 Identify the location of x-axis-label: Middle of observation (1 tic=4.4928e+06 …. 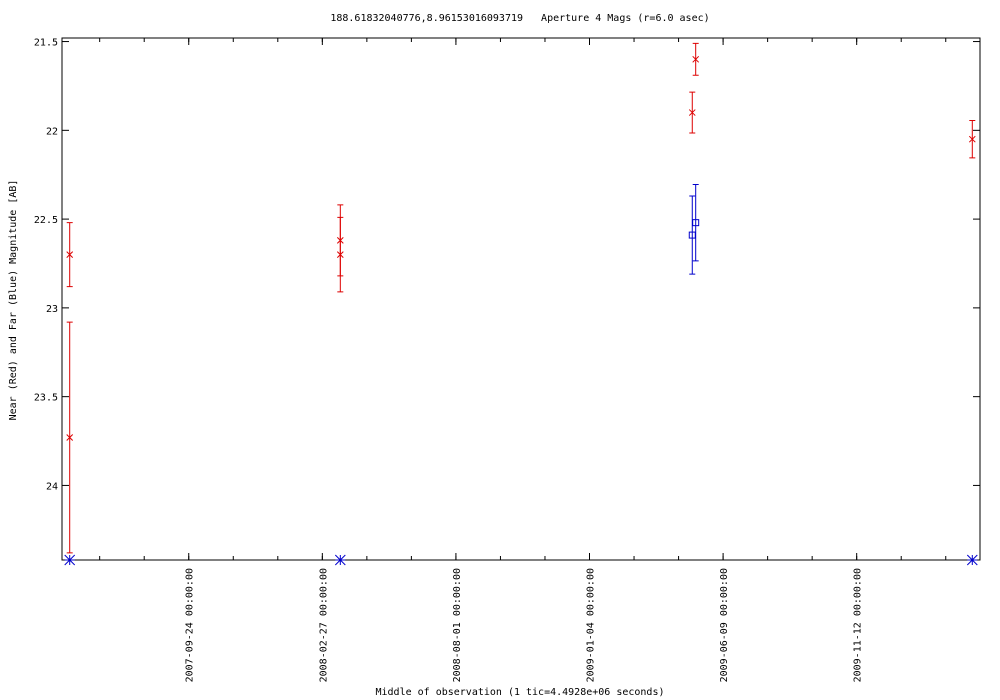
(520, 692).